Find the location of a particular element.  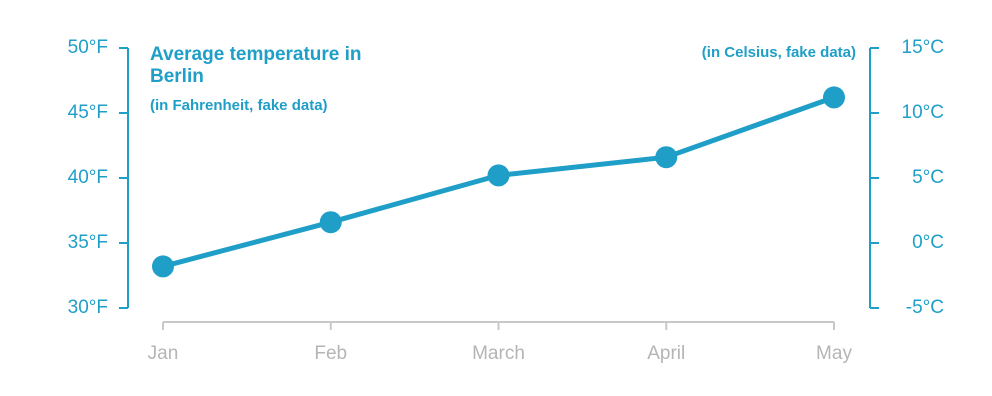

x-tick-label: March is located at coordinates (498, 353).